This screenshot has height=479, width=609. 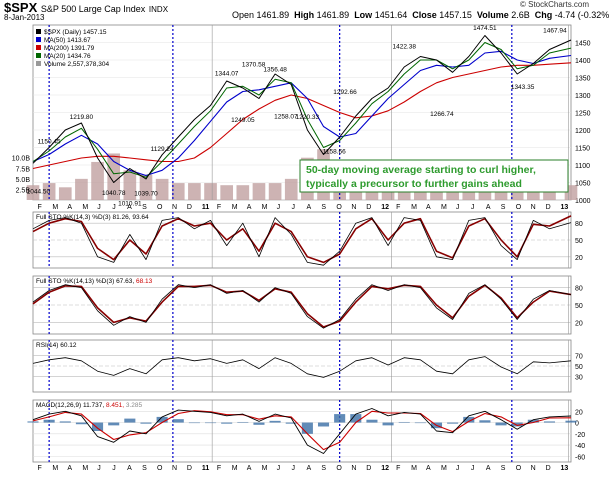 What do you see at coordinates (69, 468) in the screenshot?
I see `x-axis-label-1-2: A` at bounding box center [69, 468].